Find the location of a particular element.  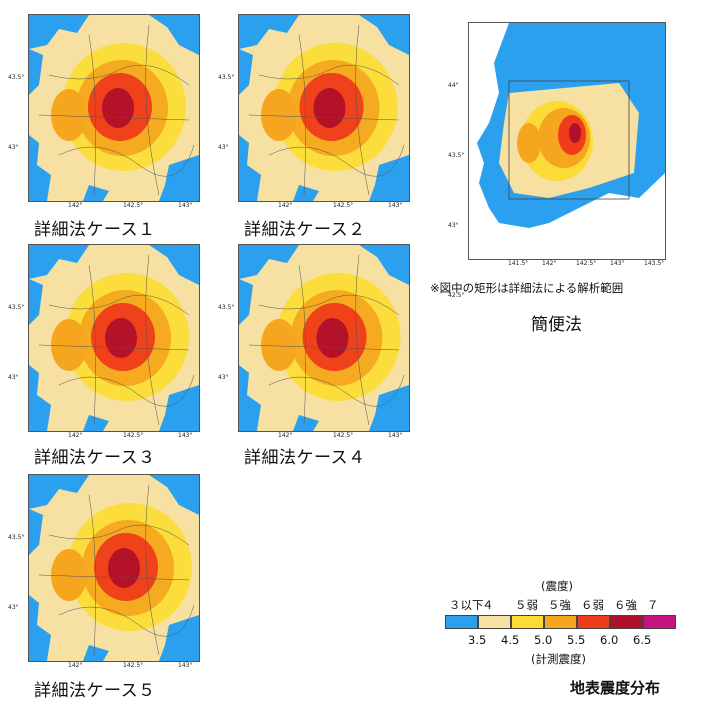

axis-tick-x: 141.5° is located at coordinates (518, 263).